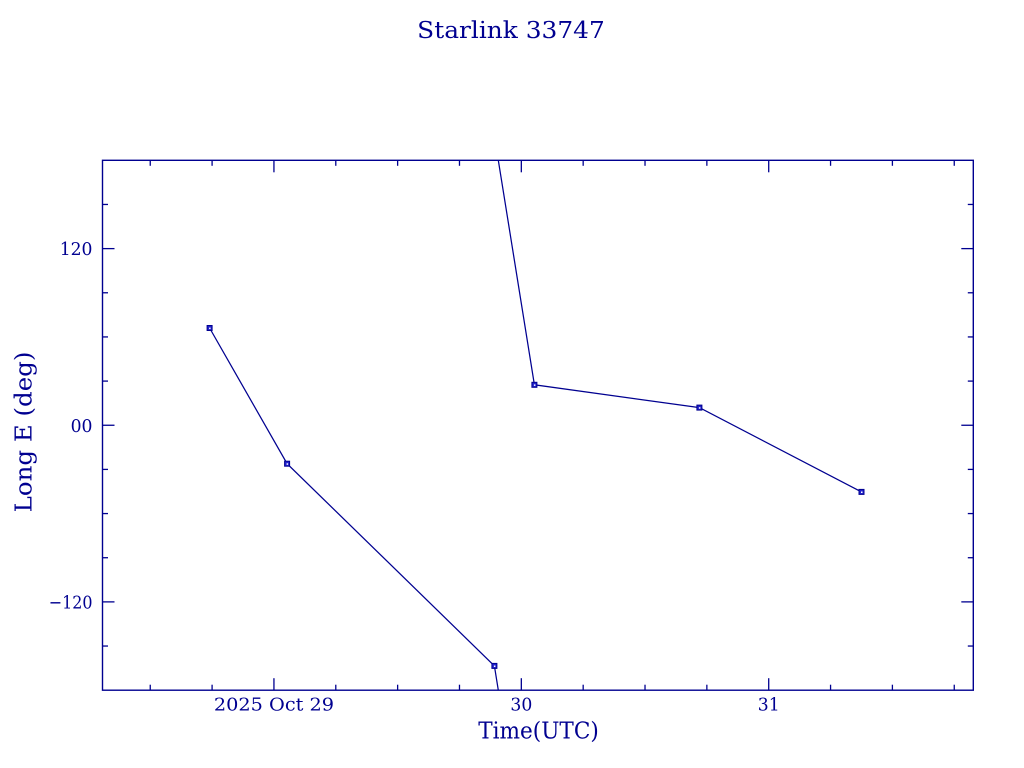  I want to click on x-tick-label: 31, so click(769, 704).